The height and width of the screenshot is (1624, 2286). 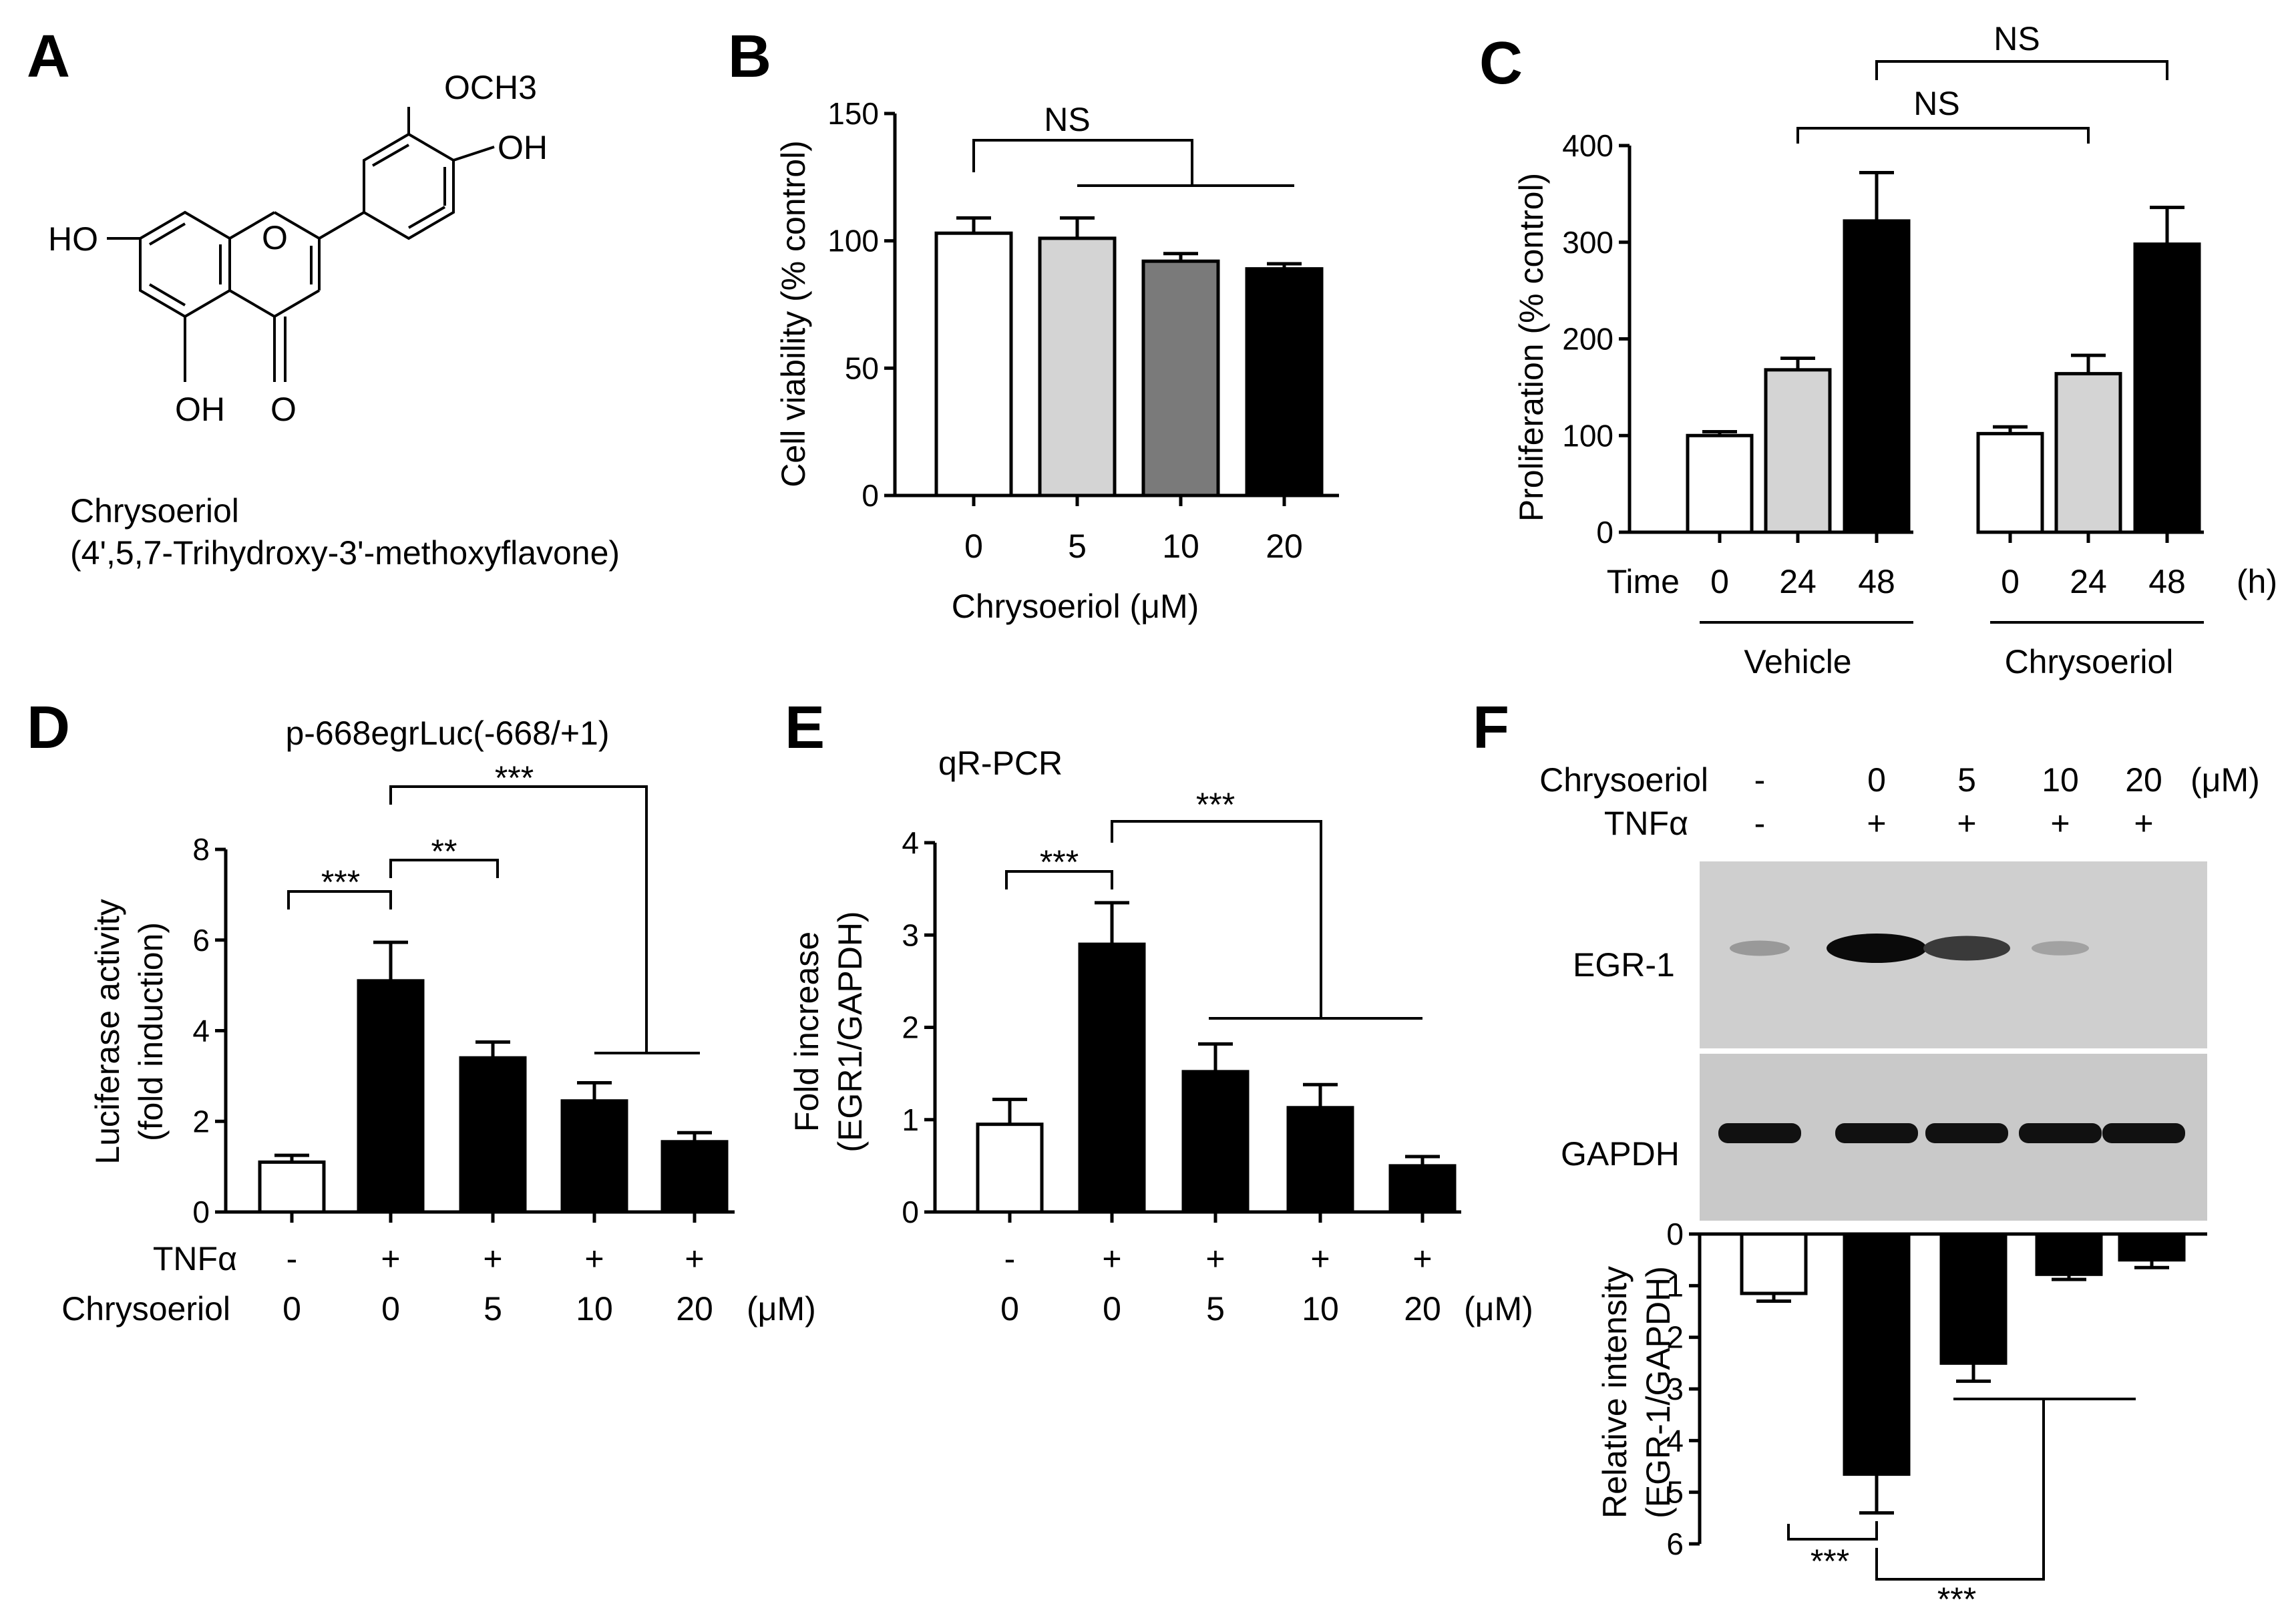 What do you see at coordinates (1320, 1309) in the screenshot?
I see `chart-e-dose-label: 10` at bounding box center [1320, 1309].